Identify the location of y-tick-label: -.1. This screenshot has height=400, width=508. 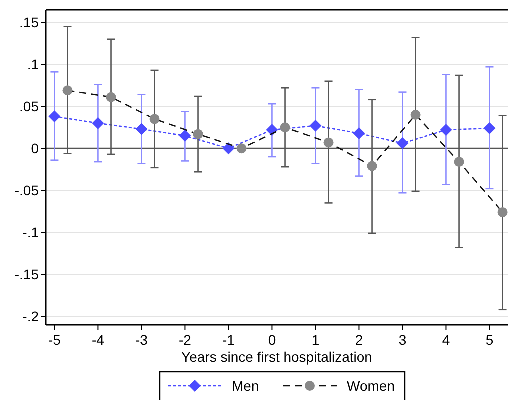
(31, 232).